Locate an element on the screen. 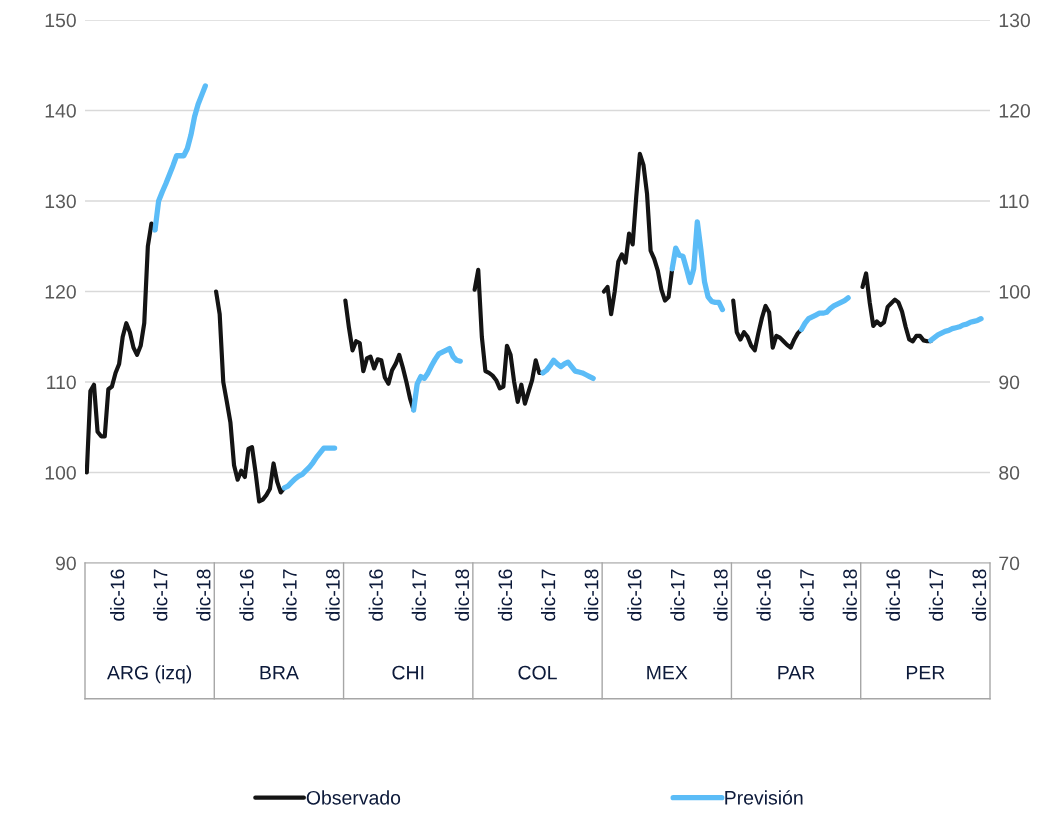  legend-label: Observado is located at coordinates (353, 797).